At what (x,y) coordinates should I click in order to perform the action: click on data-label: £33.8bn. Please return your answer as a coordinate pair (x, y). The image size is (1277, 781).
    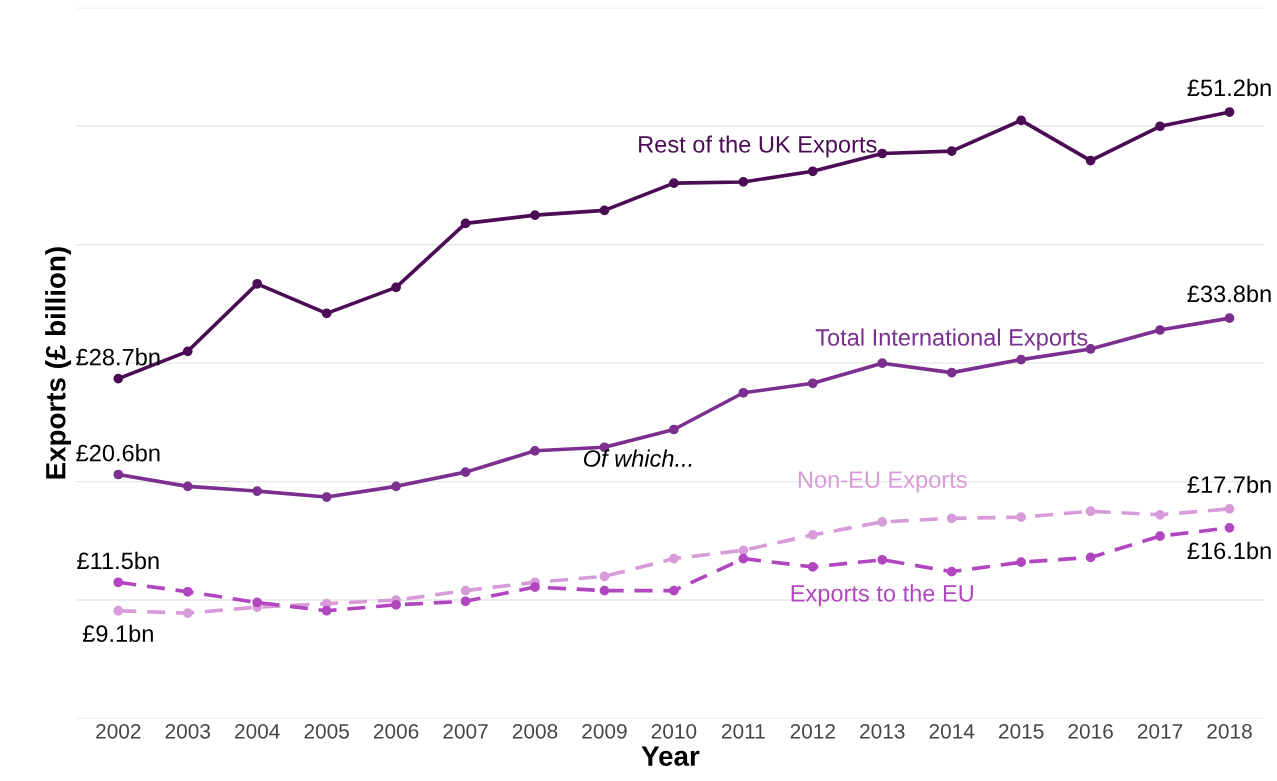
    Looking at the image, I should click on (1229, 293).